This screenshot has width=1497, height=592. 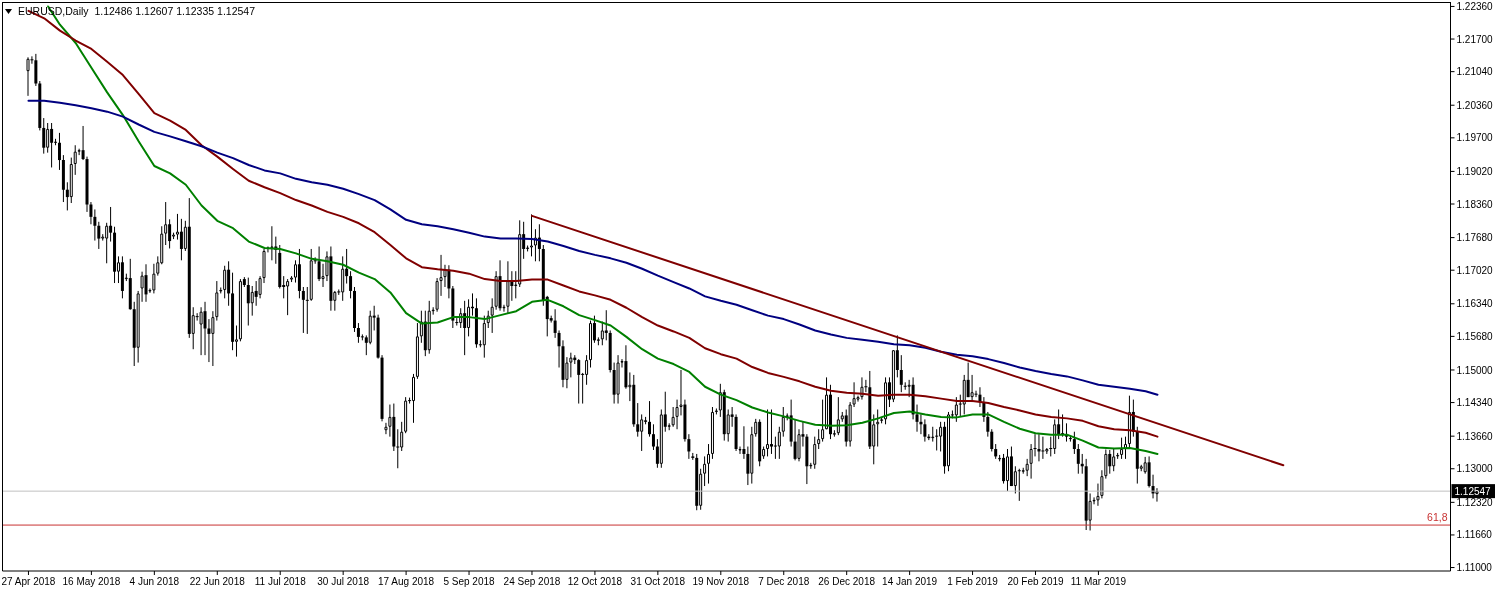 What do you see at coordinates (721, 581) in the screenshot?
I see `x-tick-label: 19 Nov 2018` at bounding box center [721, 581].